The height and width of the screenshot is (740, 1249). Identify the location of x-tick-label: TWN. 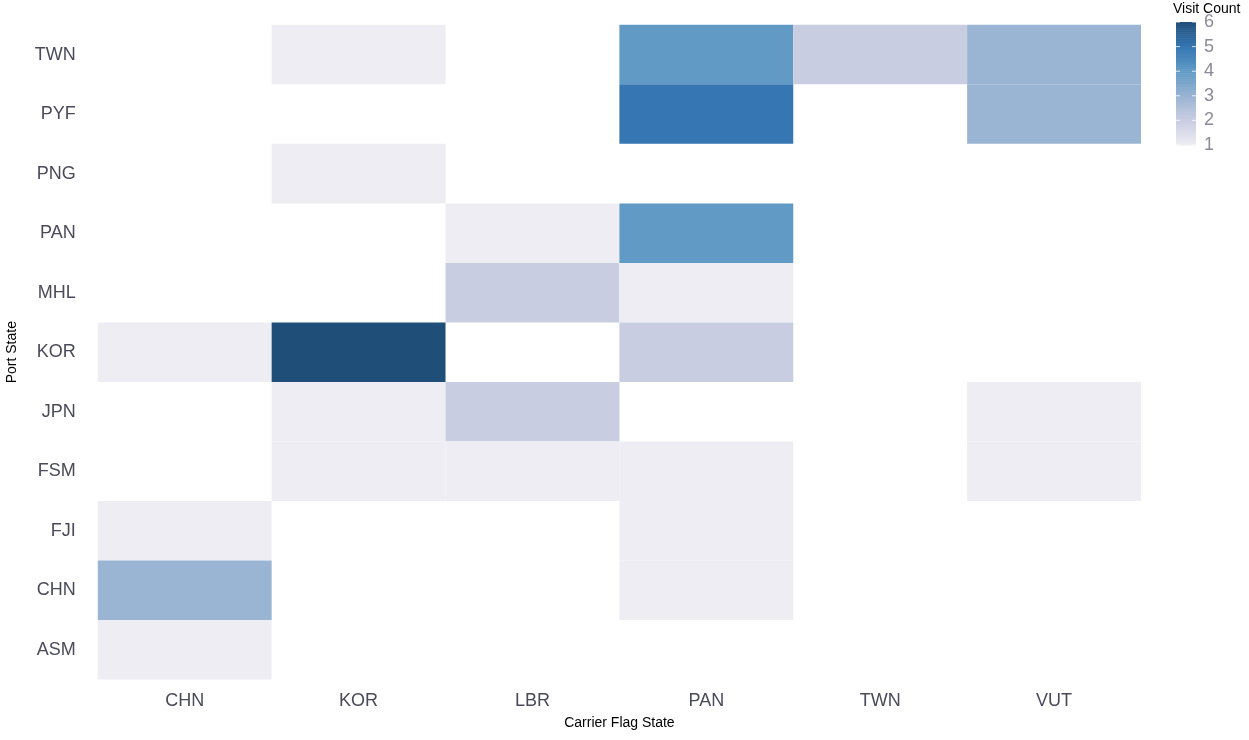
(880, 700).